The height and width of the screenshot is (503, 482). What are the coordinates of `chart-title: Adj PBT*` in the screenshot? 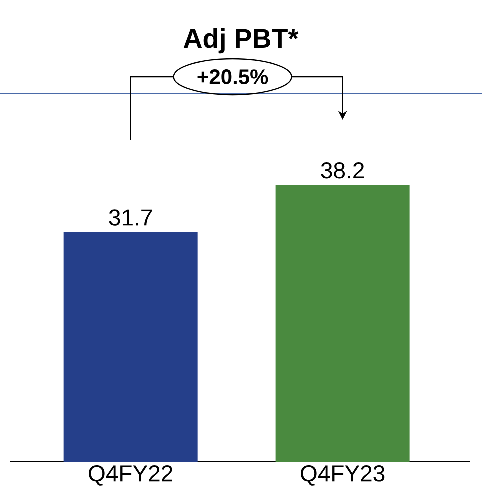 It's located at (241, 41).